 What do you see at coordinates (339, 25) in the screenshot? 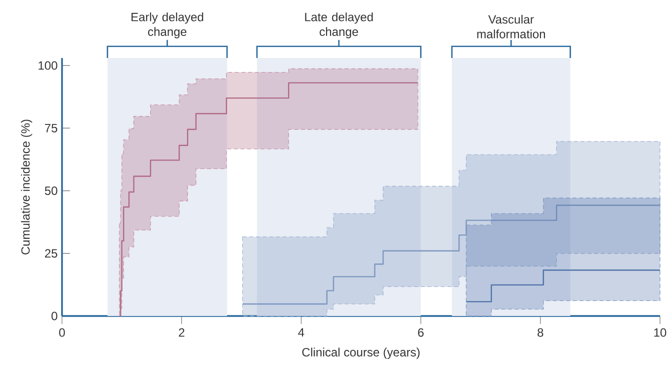
I see `band-label: Late delayed change` at bounding box center [339, 25].